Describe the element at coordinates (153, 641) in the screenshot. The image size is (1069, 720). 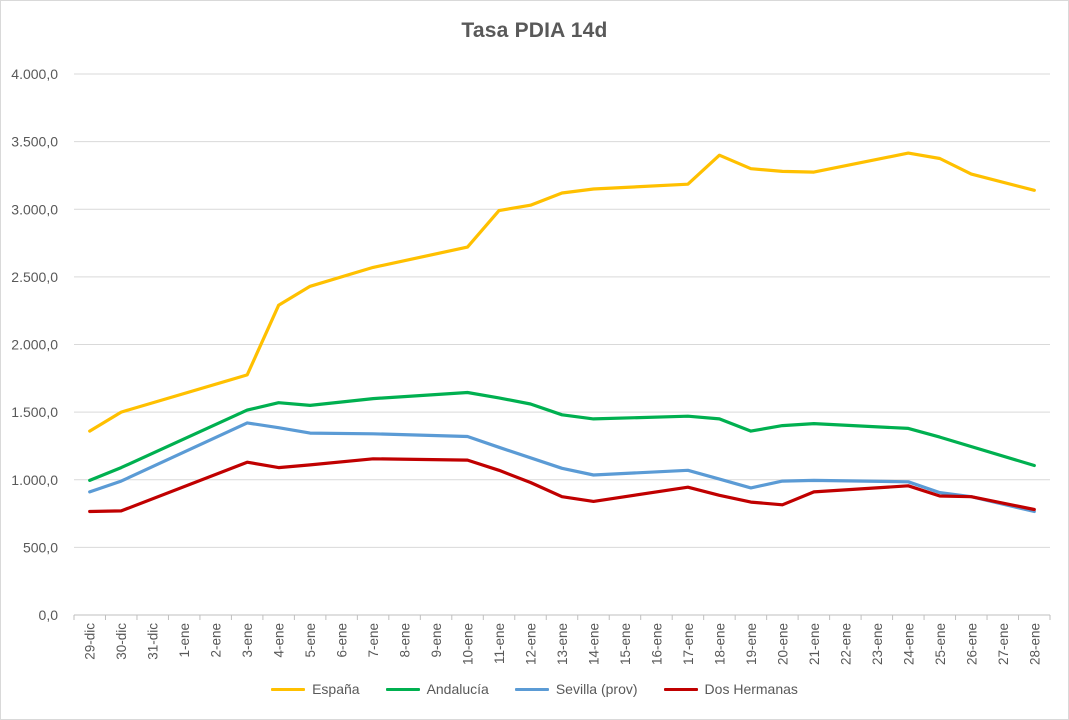
I see `x-tick-label: 31-dic` at that location.